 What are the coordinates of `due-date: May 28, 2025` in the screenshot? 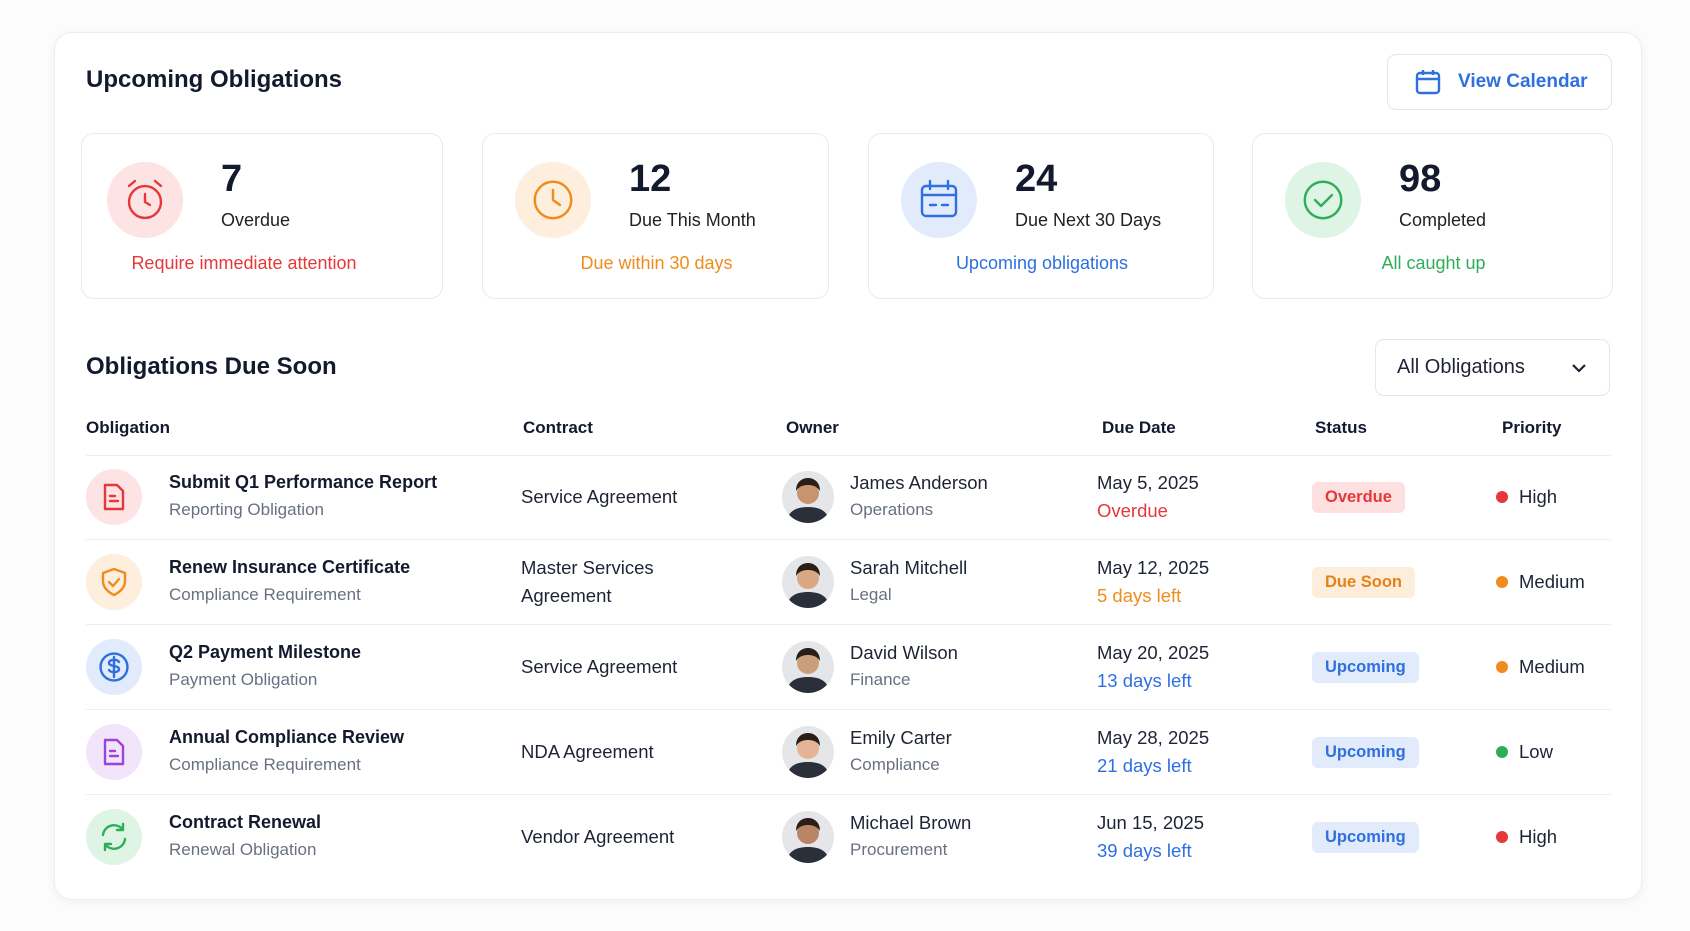 It's located at (1153, 737).